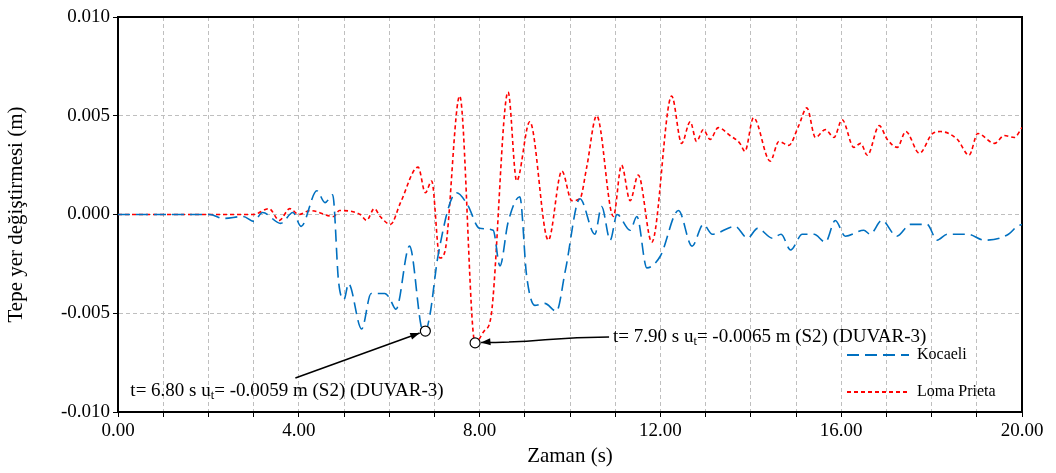 This screenshot has width=1056, height=473. Describe the element at coordinates (88, 15) in the screenshot. I see `y-tick-label: 0.010` at that location.